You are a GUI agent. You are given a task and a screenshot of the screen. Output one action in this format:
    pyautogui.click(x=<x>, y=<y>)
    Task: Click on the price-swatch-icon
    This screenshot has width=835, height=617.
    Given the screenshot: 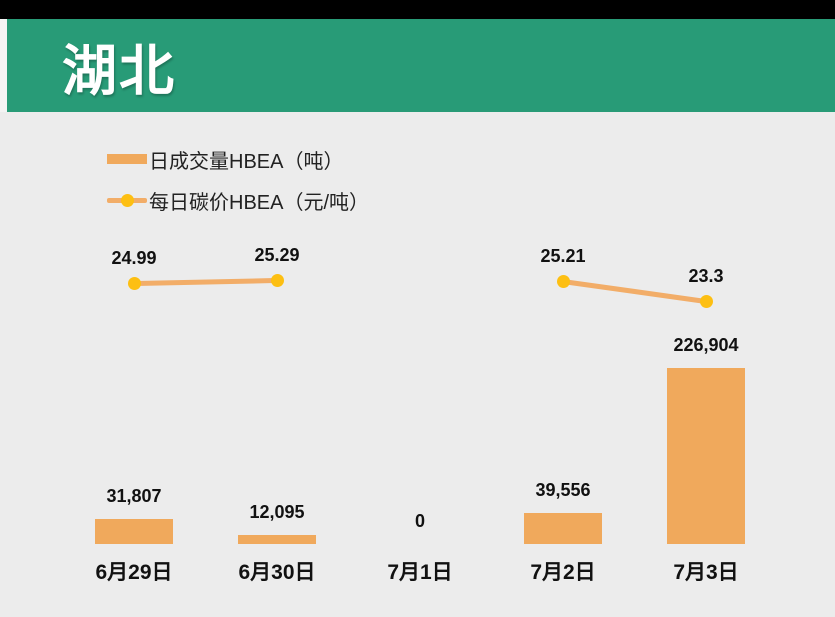 What is the action you would take?
    pyautogui.click(x=127, y=200)
    